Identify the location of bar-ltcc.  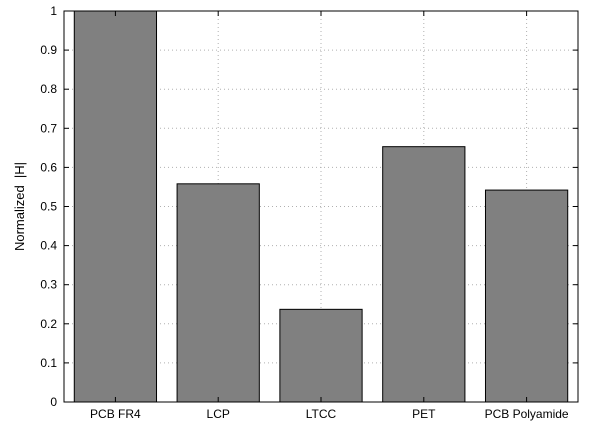
(321, 355).